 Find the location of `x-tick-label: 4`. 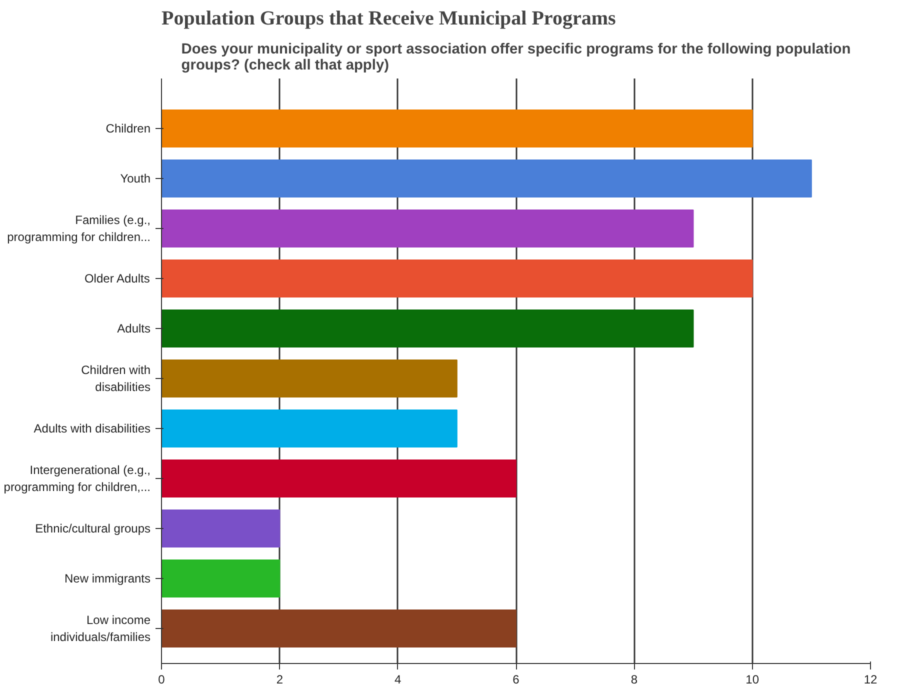

x-tick-label: 4 is located at coordinates (398, 679).